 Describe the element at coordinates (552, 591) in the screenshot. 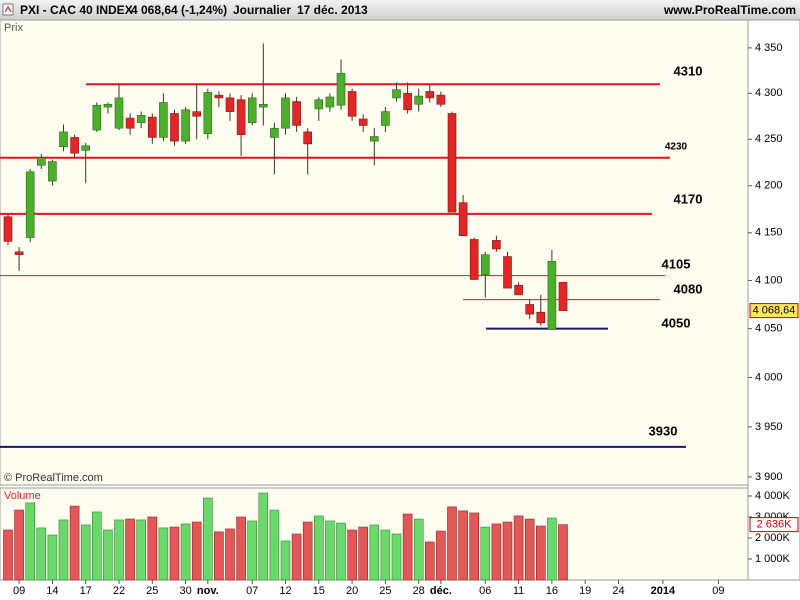

I see `x-tick-label: 16` at that location.